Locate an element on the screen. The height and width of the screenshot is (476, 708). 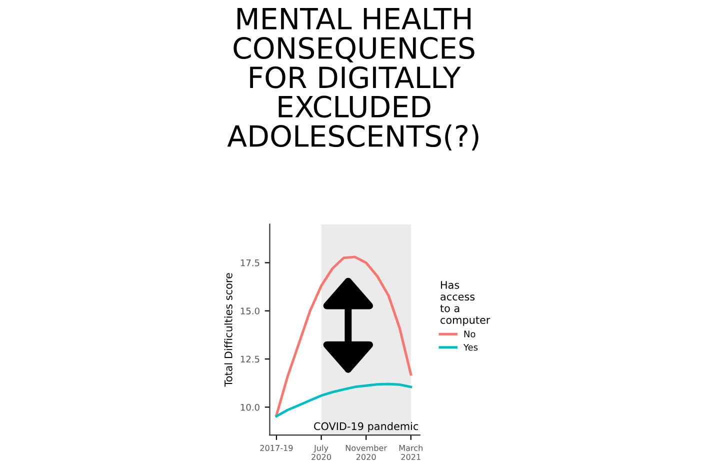
chart-title: MENTAL HEALTH CONSEQUENCES FOR DIGITALLY EXCLUDED ADOLESCENTS(?) is located at coordinates (352, 79).